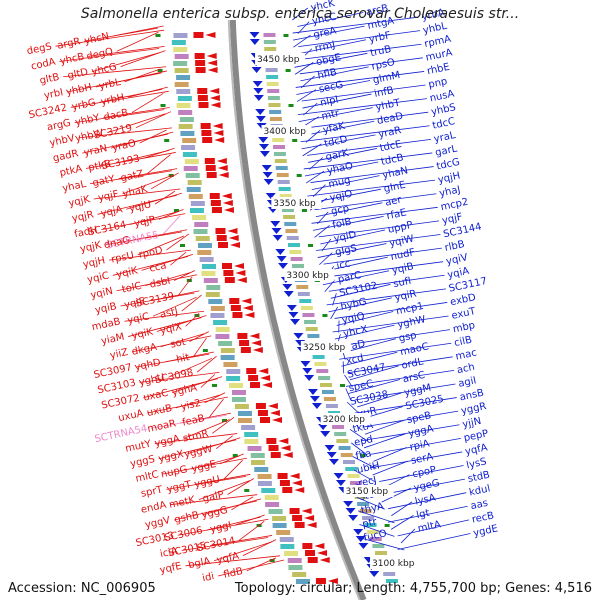  Describe the element at coordinates (144, 222) in the screenshot. I see `left-gene-label: yqjP` at that location.